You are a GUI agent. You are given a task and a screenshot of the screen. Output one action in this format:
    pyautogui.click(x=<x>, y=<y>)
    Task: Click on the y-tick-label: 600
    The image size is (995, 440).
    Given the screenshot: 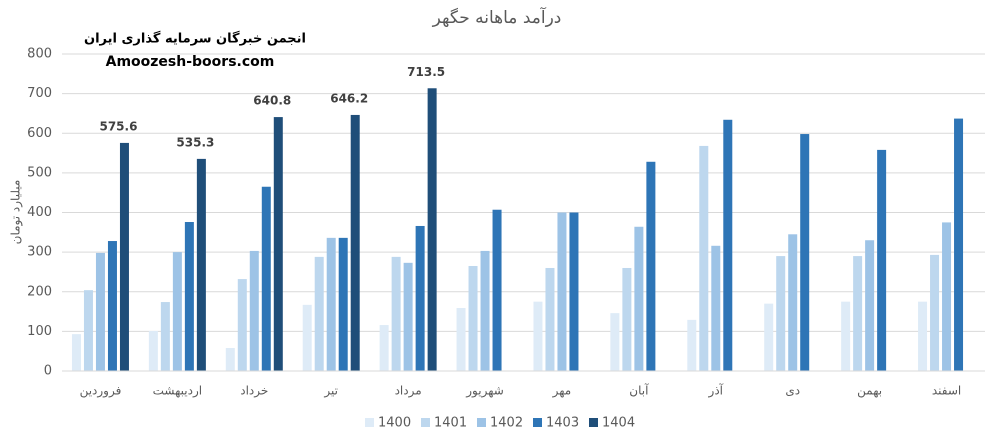 What is the action you would take?
    pyautogui.click(x=39, y=133)
    